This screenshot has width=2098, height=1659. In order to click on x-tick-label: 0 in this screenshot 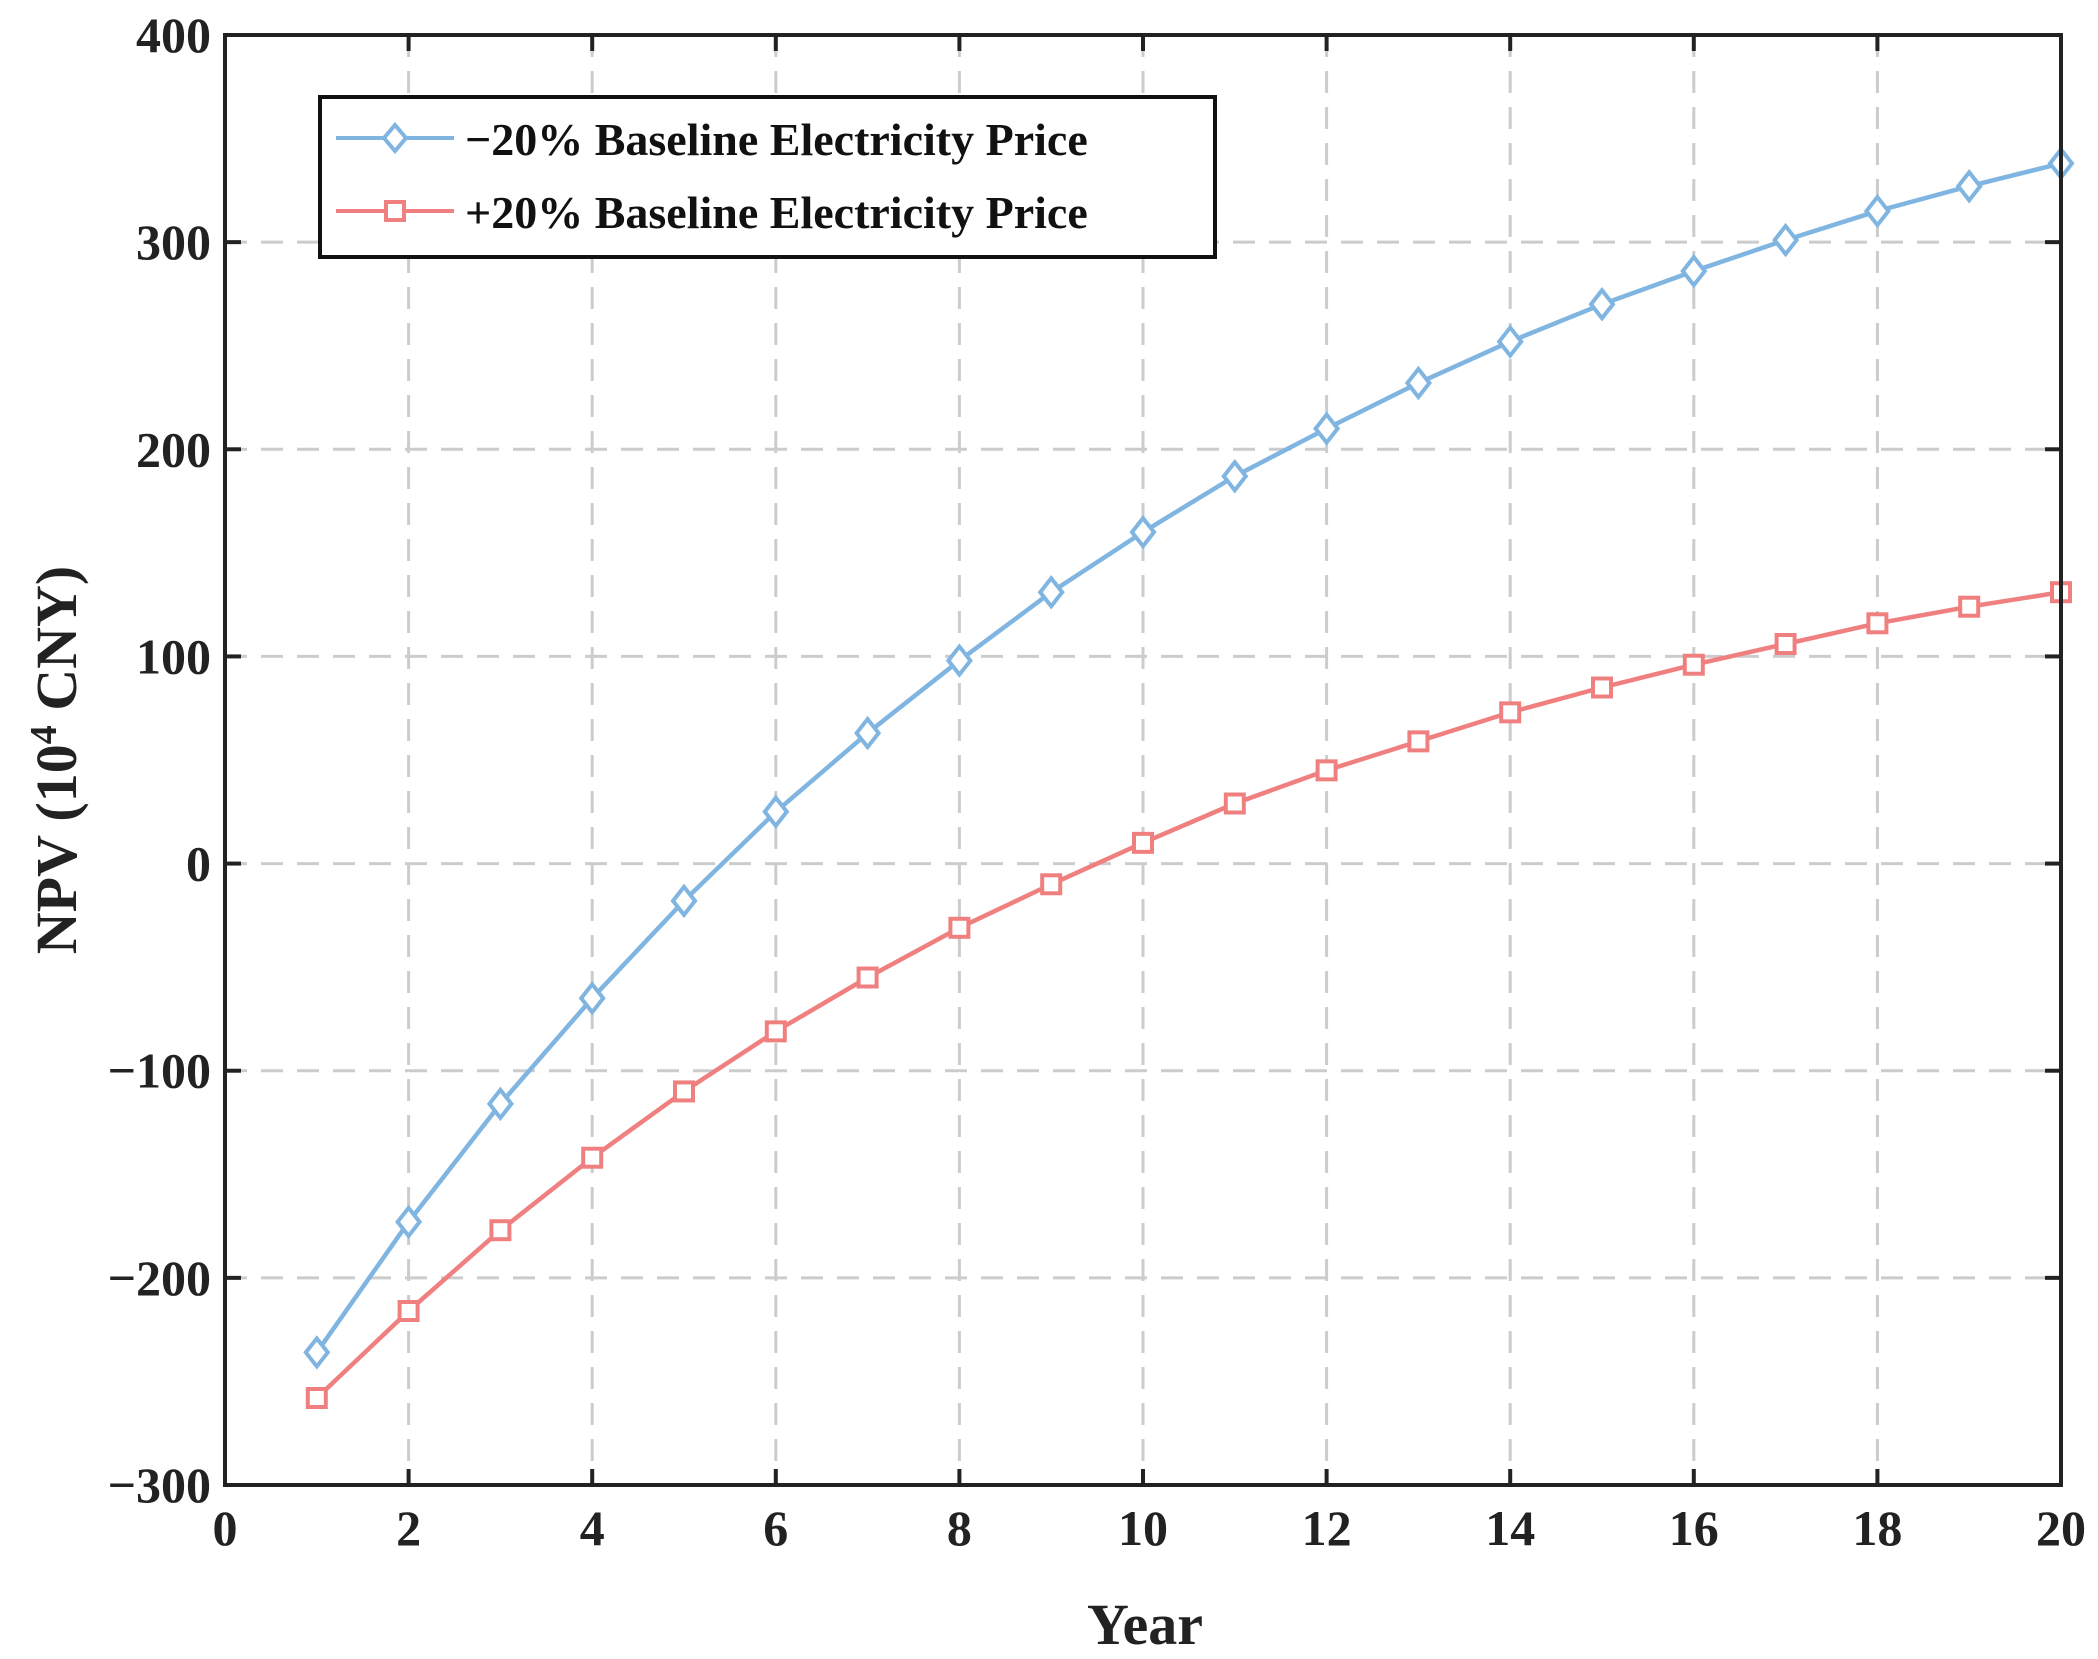, I will do `click(225, 1528)`.